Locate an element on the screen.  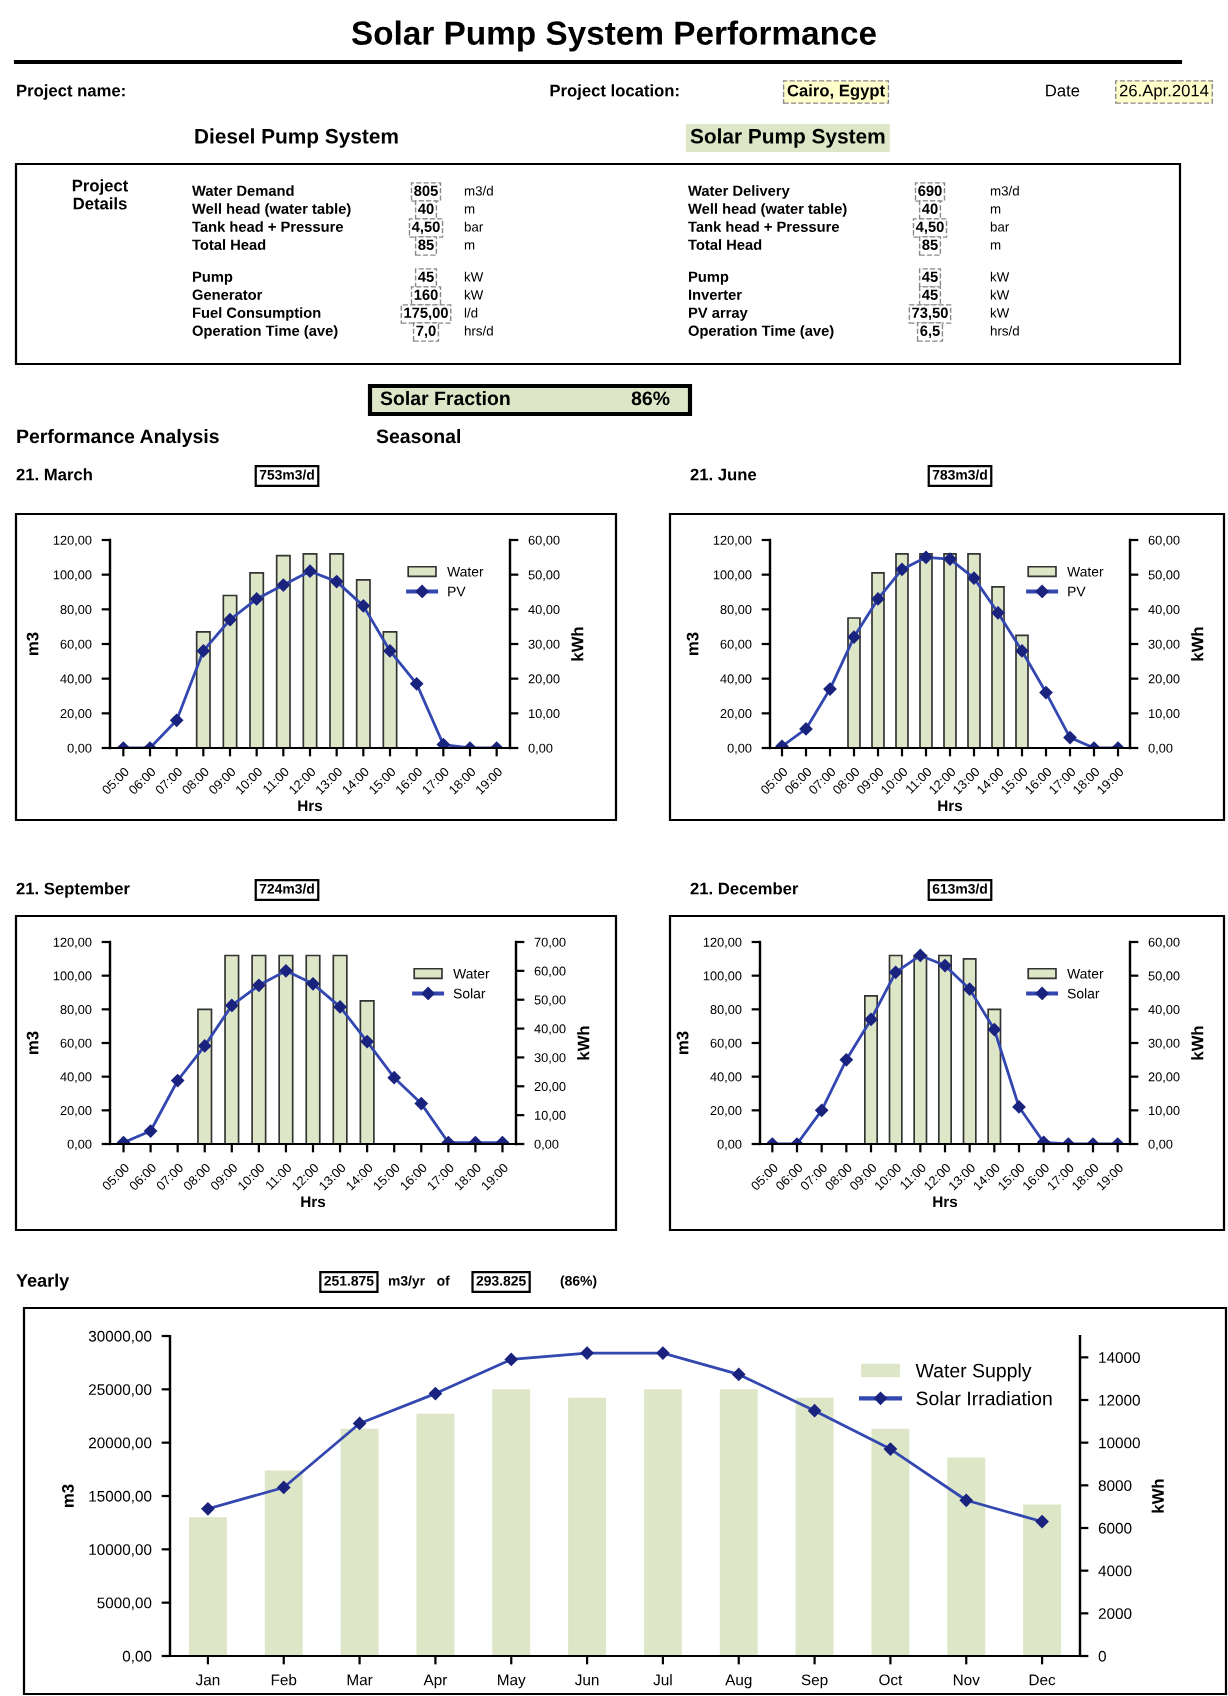
text: Project name: is located at coordinates (71, 92).